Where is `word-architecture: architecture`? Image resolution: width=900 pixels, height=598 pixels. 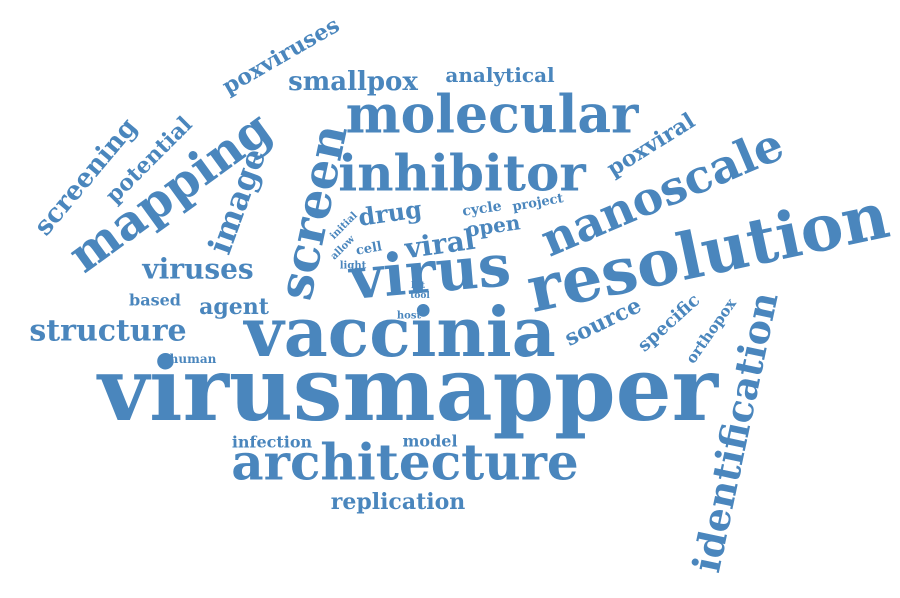
word-architecture: architecture is located at coordinates (405, 462).